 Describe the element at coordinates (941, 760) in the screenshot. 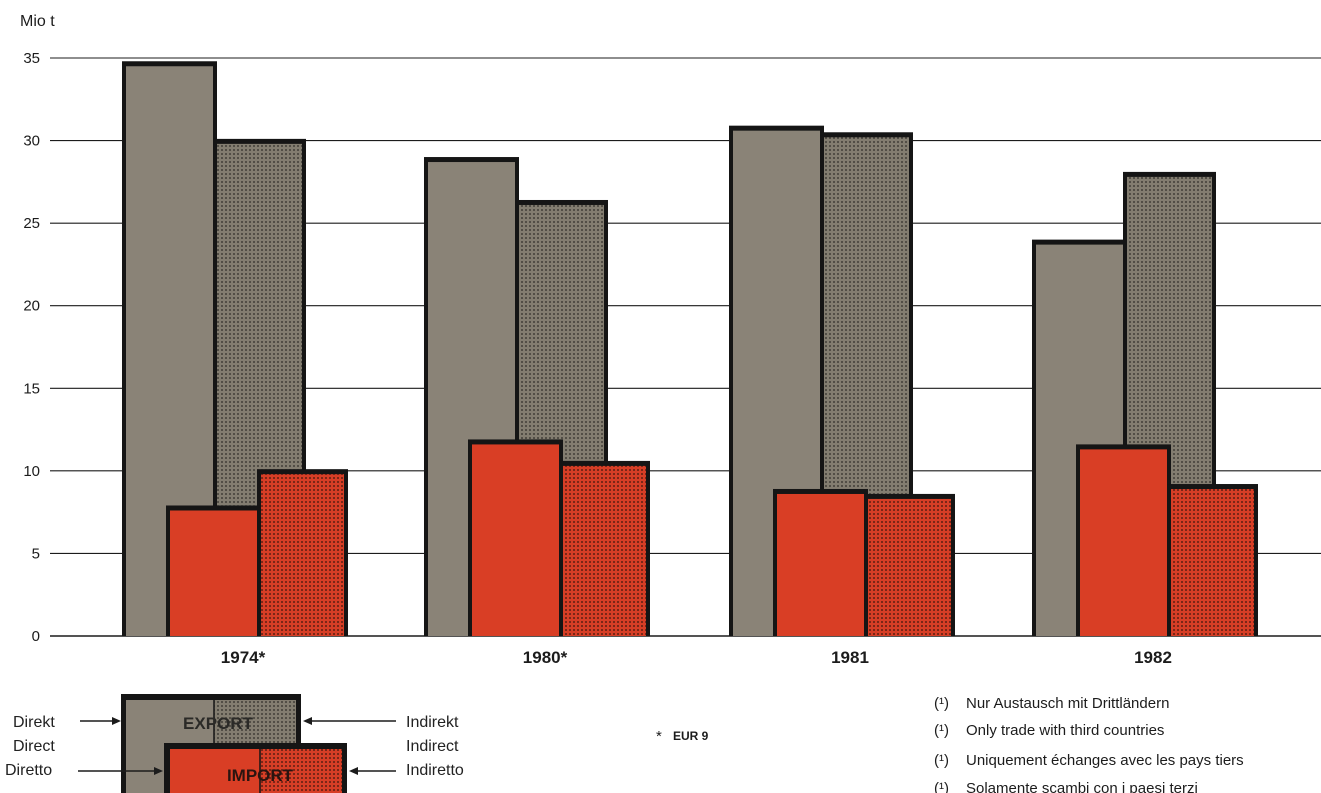

I see `note-3-marker: (¹)` at that location.